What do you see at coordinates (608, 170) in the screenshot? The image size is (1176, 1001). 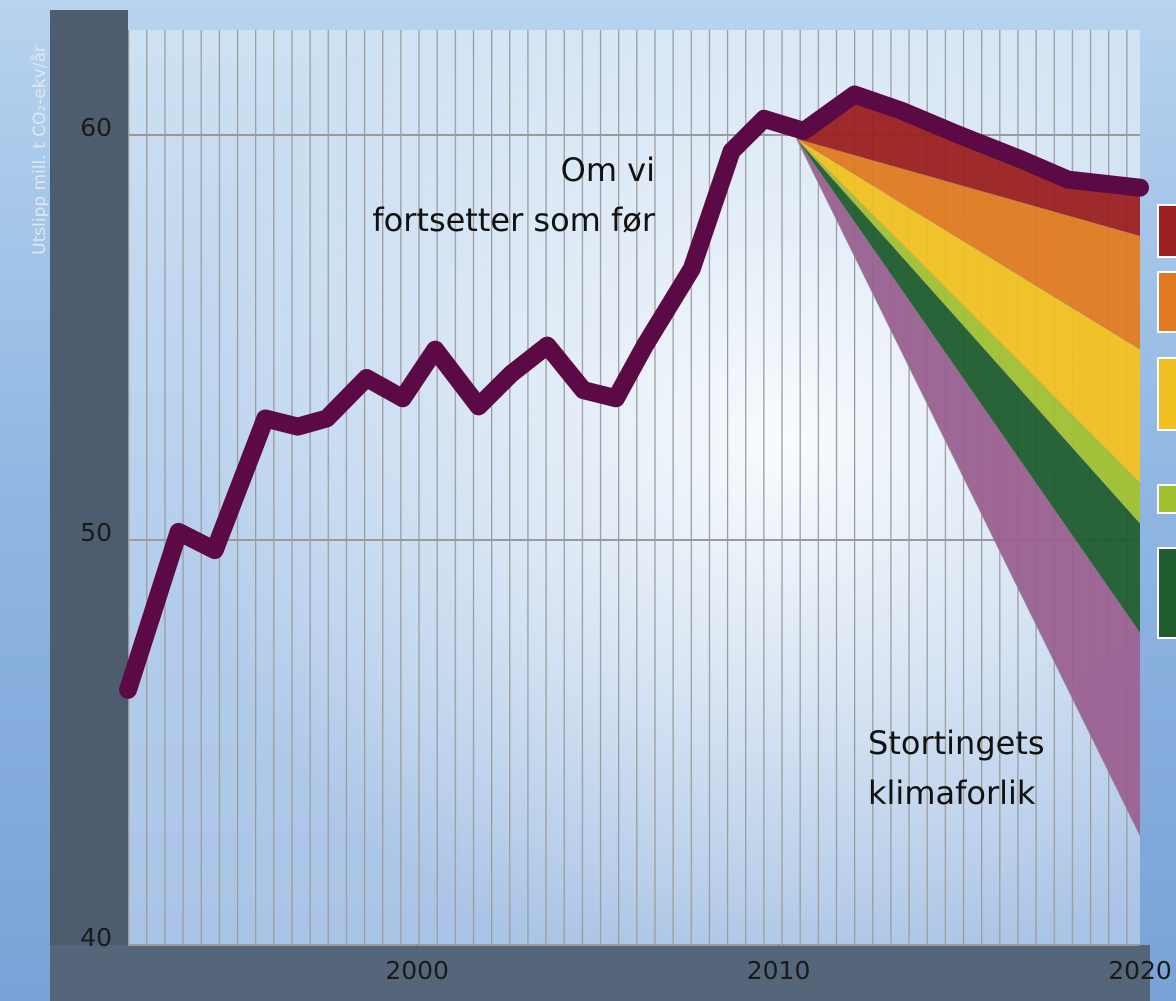 I see `annotation: Om vi` at bounding box center [608, 170].